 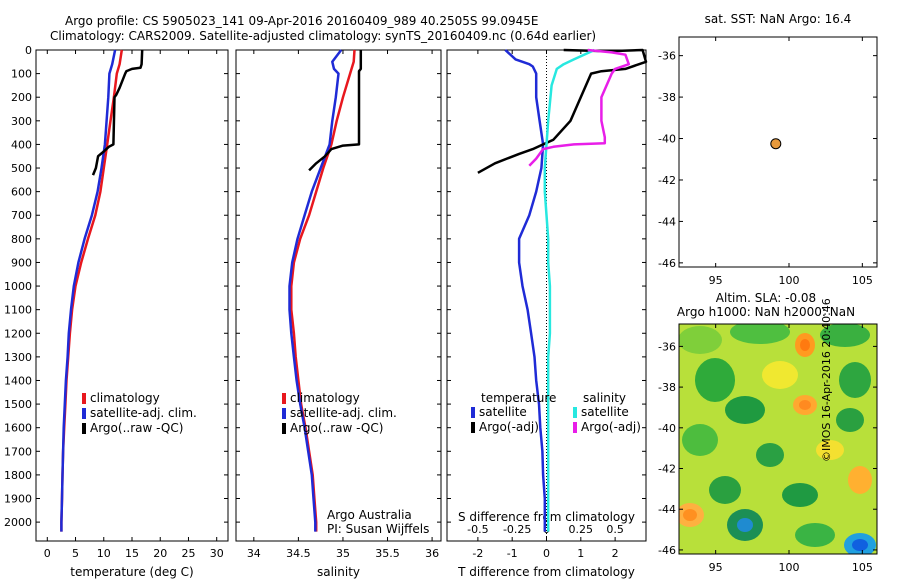 I want to click on y-tick-label: -42, so click(x=667, y=469).